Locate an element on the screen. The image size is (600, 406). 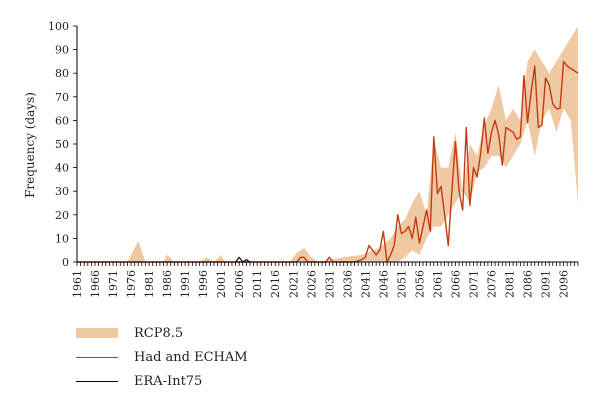
x-tick-label: 1991 is located at coordinates (185, 284).